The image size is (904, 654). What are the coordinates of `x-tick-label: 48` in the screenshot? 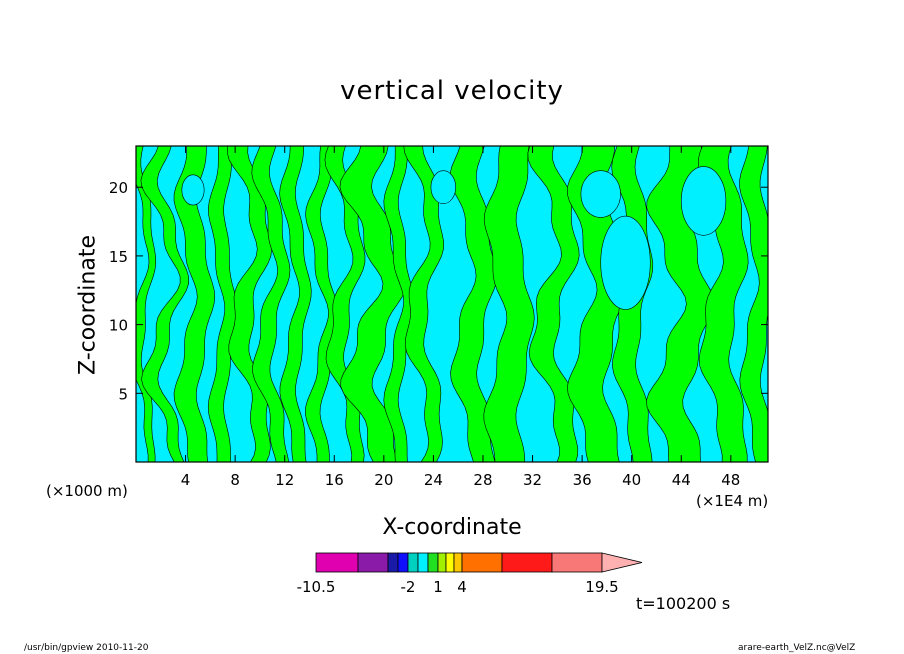 It's located at (730, 480).